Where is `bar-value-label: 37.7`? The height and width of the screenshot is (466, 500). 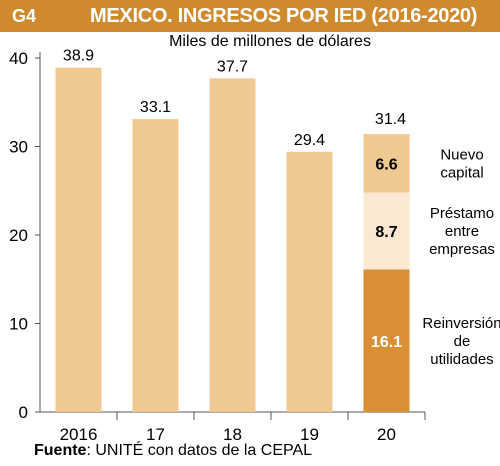
bar-value-label: 37.7 is located at coordinates (232, 66).